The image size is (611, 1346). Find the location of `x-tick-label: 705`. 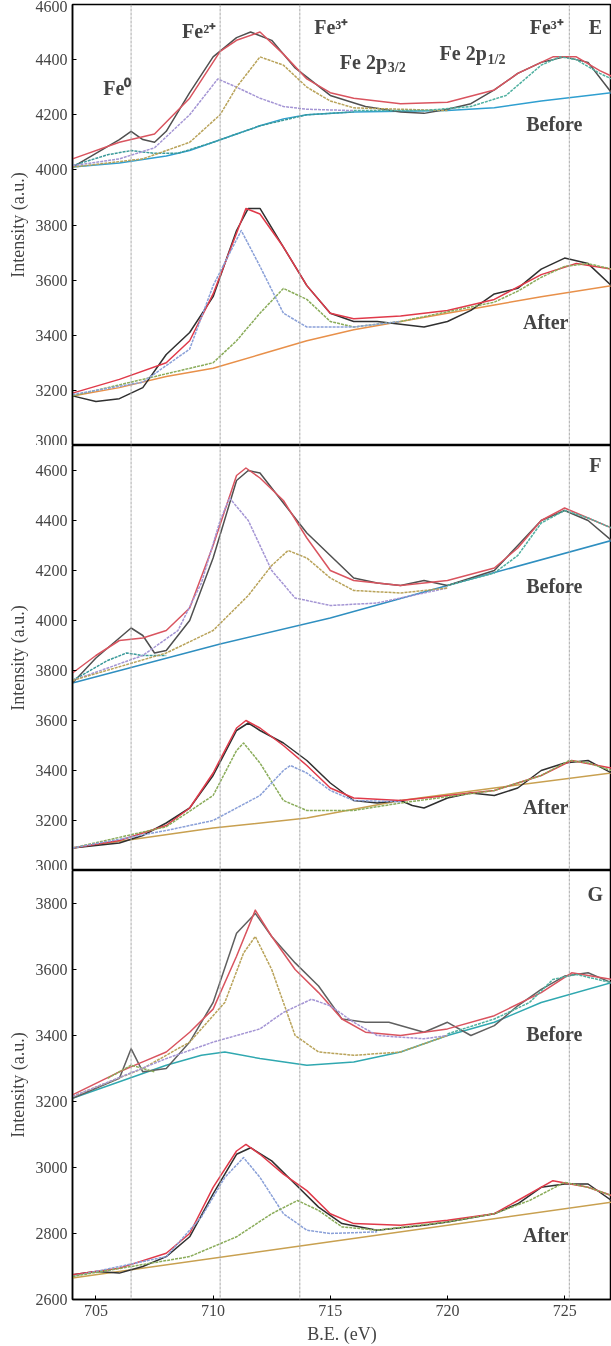

x-tick-label: 705 is located at coordinates (95, 1310).